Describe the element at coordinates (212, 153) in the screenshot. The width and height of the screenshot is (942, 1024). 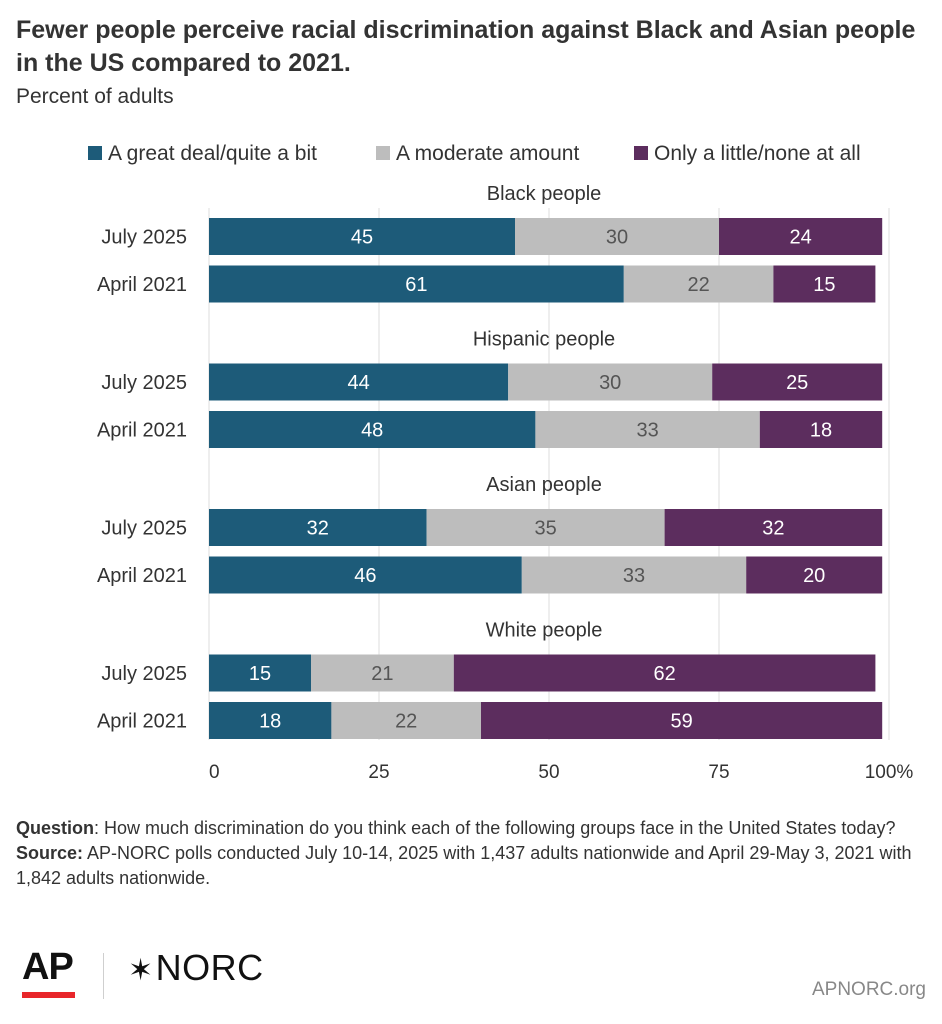
I see `legend-label: A great deal/quite a bit` at that location.